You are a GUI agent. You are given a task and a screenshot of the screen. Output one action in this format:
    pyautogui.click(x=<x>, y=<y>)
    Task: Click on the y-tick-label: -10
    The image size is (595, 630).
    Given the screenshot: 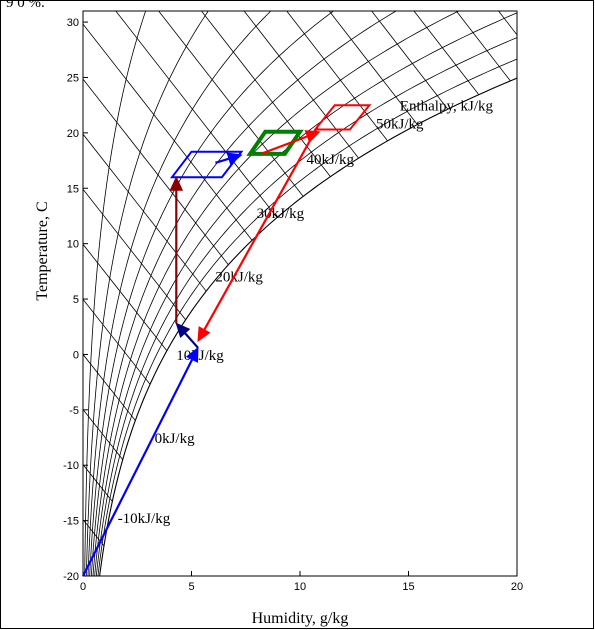 What is the action you would take?
    pyautogui.click(x=71, y=466)
    